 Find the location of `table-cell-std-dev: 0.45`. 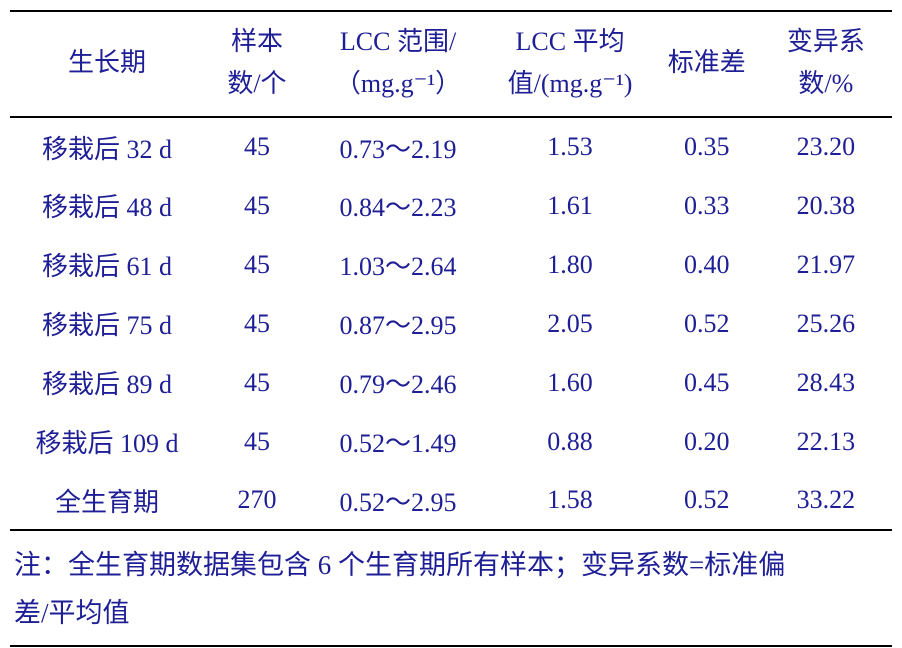

table-cell-std-dev: 0.45 is located at coordinates (706, 382).